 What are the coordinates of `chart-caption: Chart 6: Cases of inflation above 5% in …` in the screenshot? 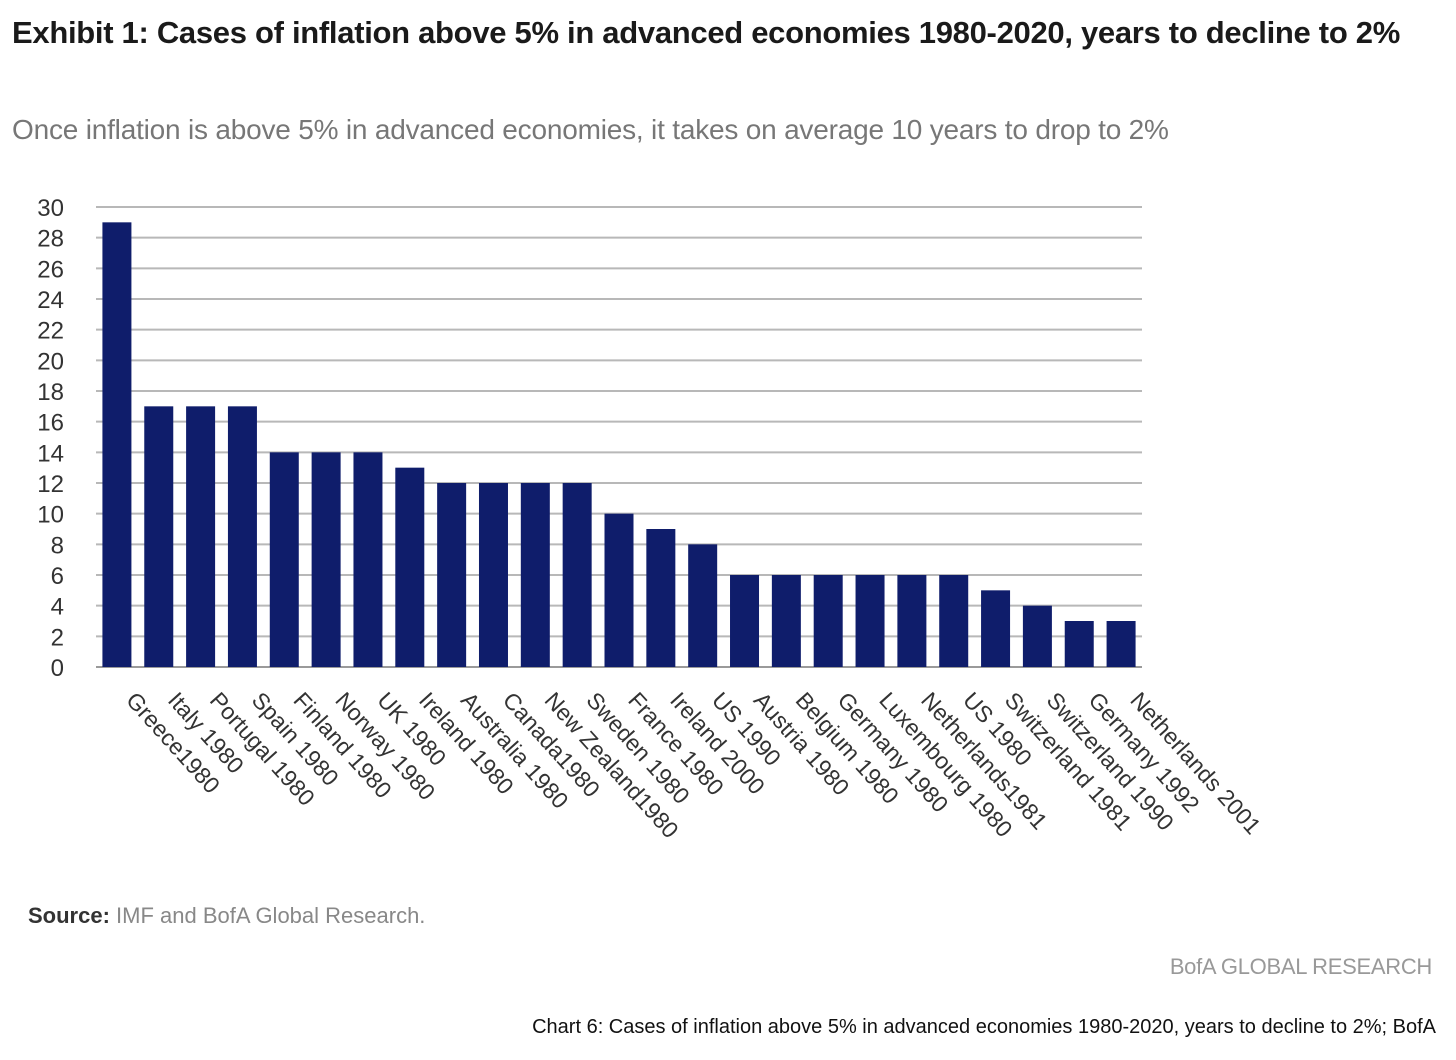 It's located at (984, 1027).